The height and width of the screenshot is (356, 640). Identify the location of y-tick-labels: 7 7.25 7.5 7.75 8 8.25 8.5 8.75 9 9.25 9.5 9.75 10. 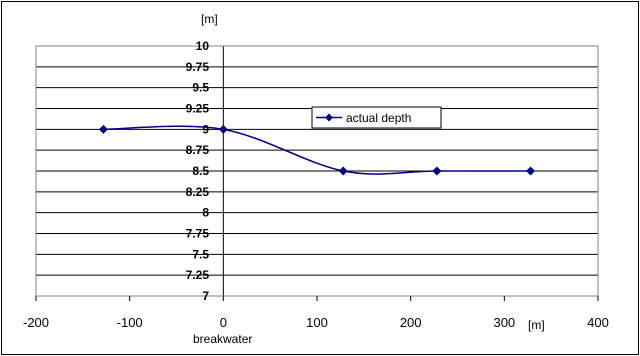
(198, 171).